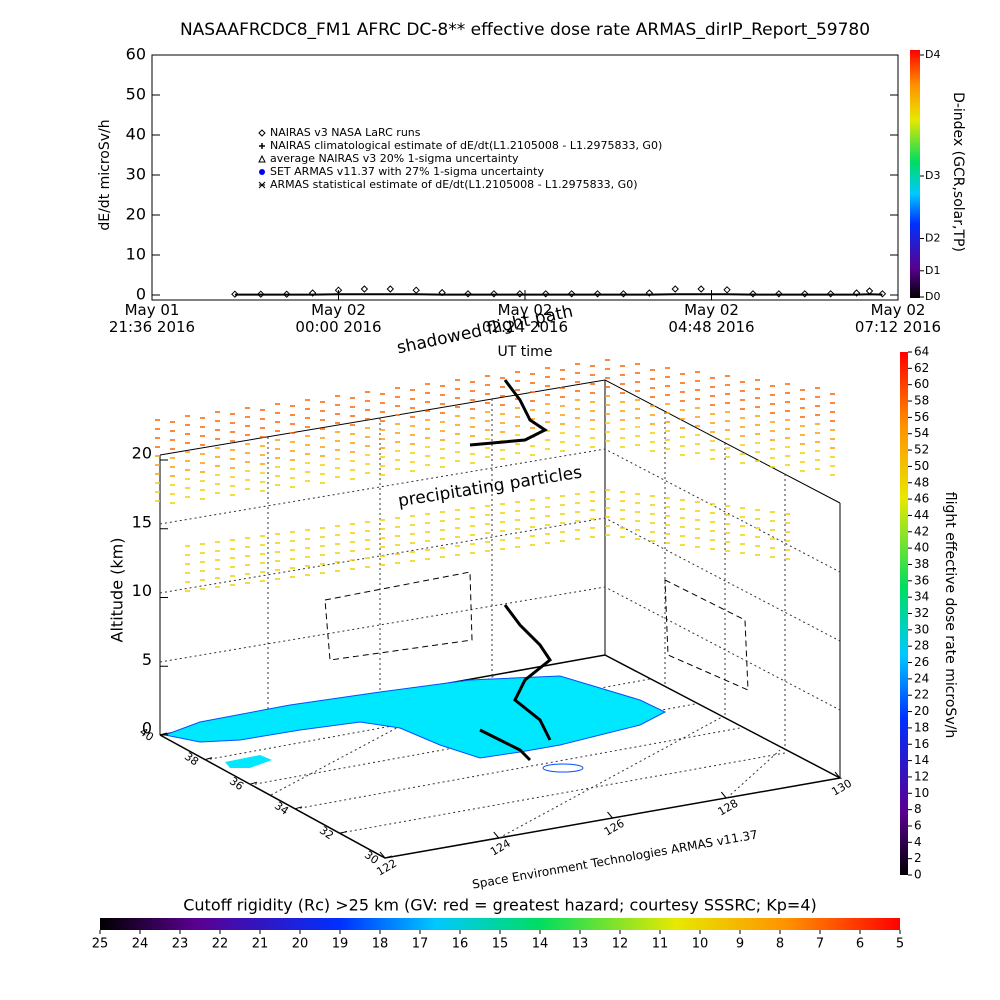 The height and width of the screenshot is (1000, 1000). What do you see at coordinates (932, 296) in the screenshot?
I see `colorbar-tick-label: D0` at bounding box center [932, 296].